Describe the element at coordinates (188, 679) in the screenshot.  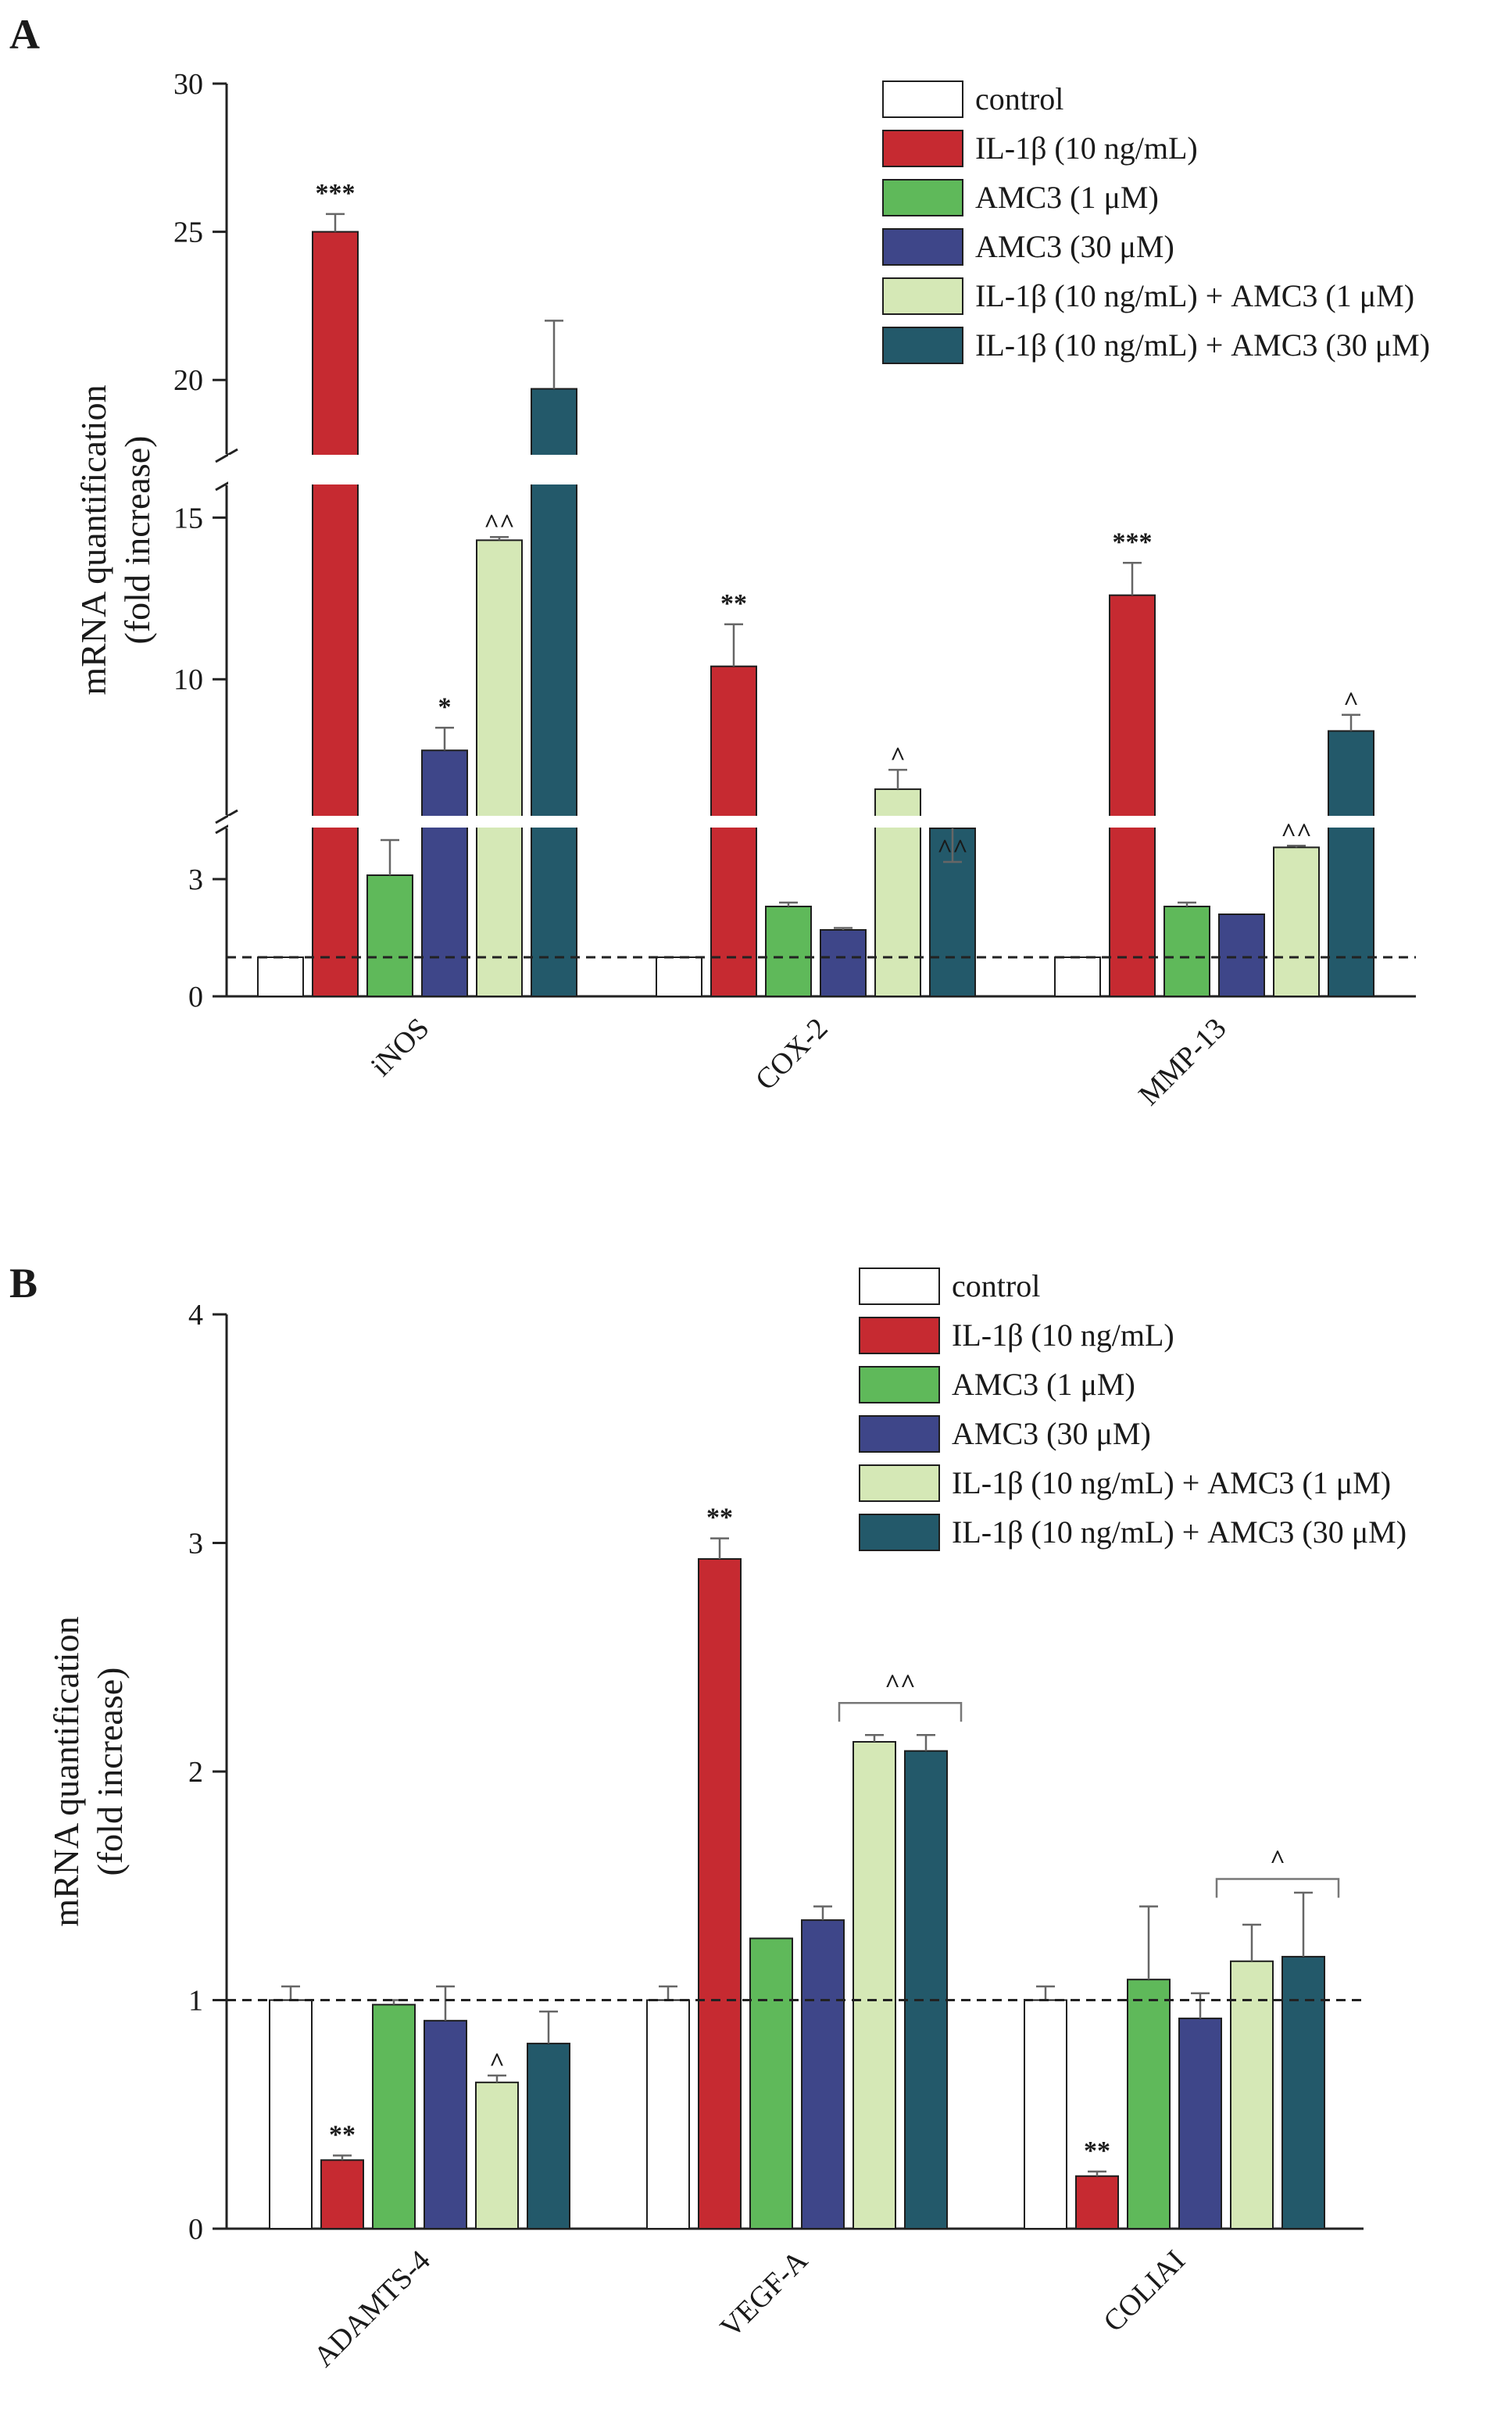
I see `y-tick-label: 10` at that location.